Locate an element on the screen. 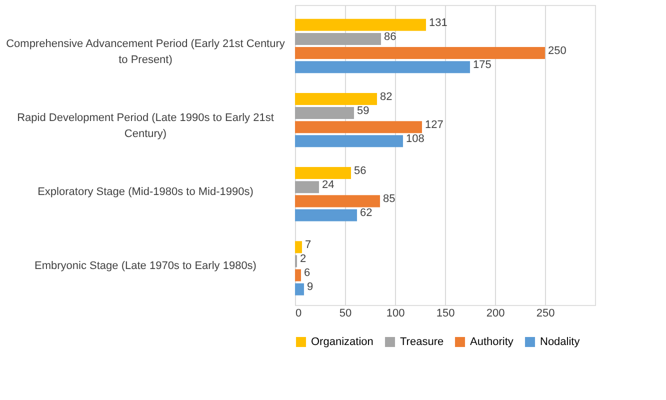 Image resolution: width=666 pixels, height=400 pixels. x-tick-label: 250 is located at coordinates (545, 314).